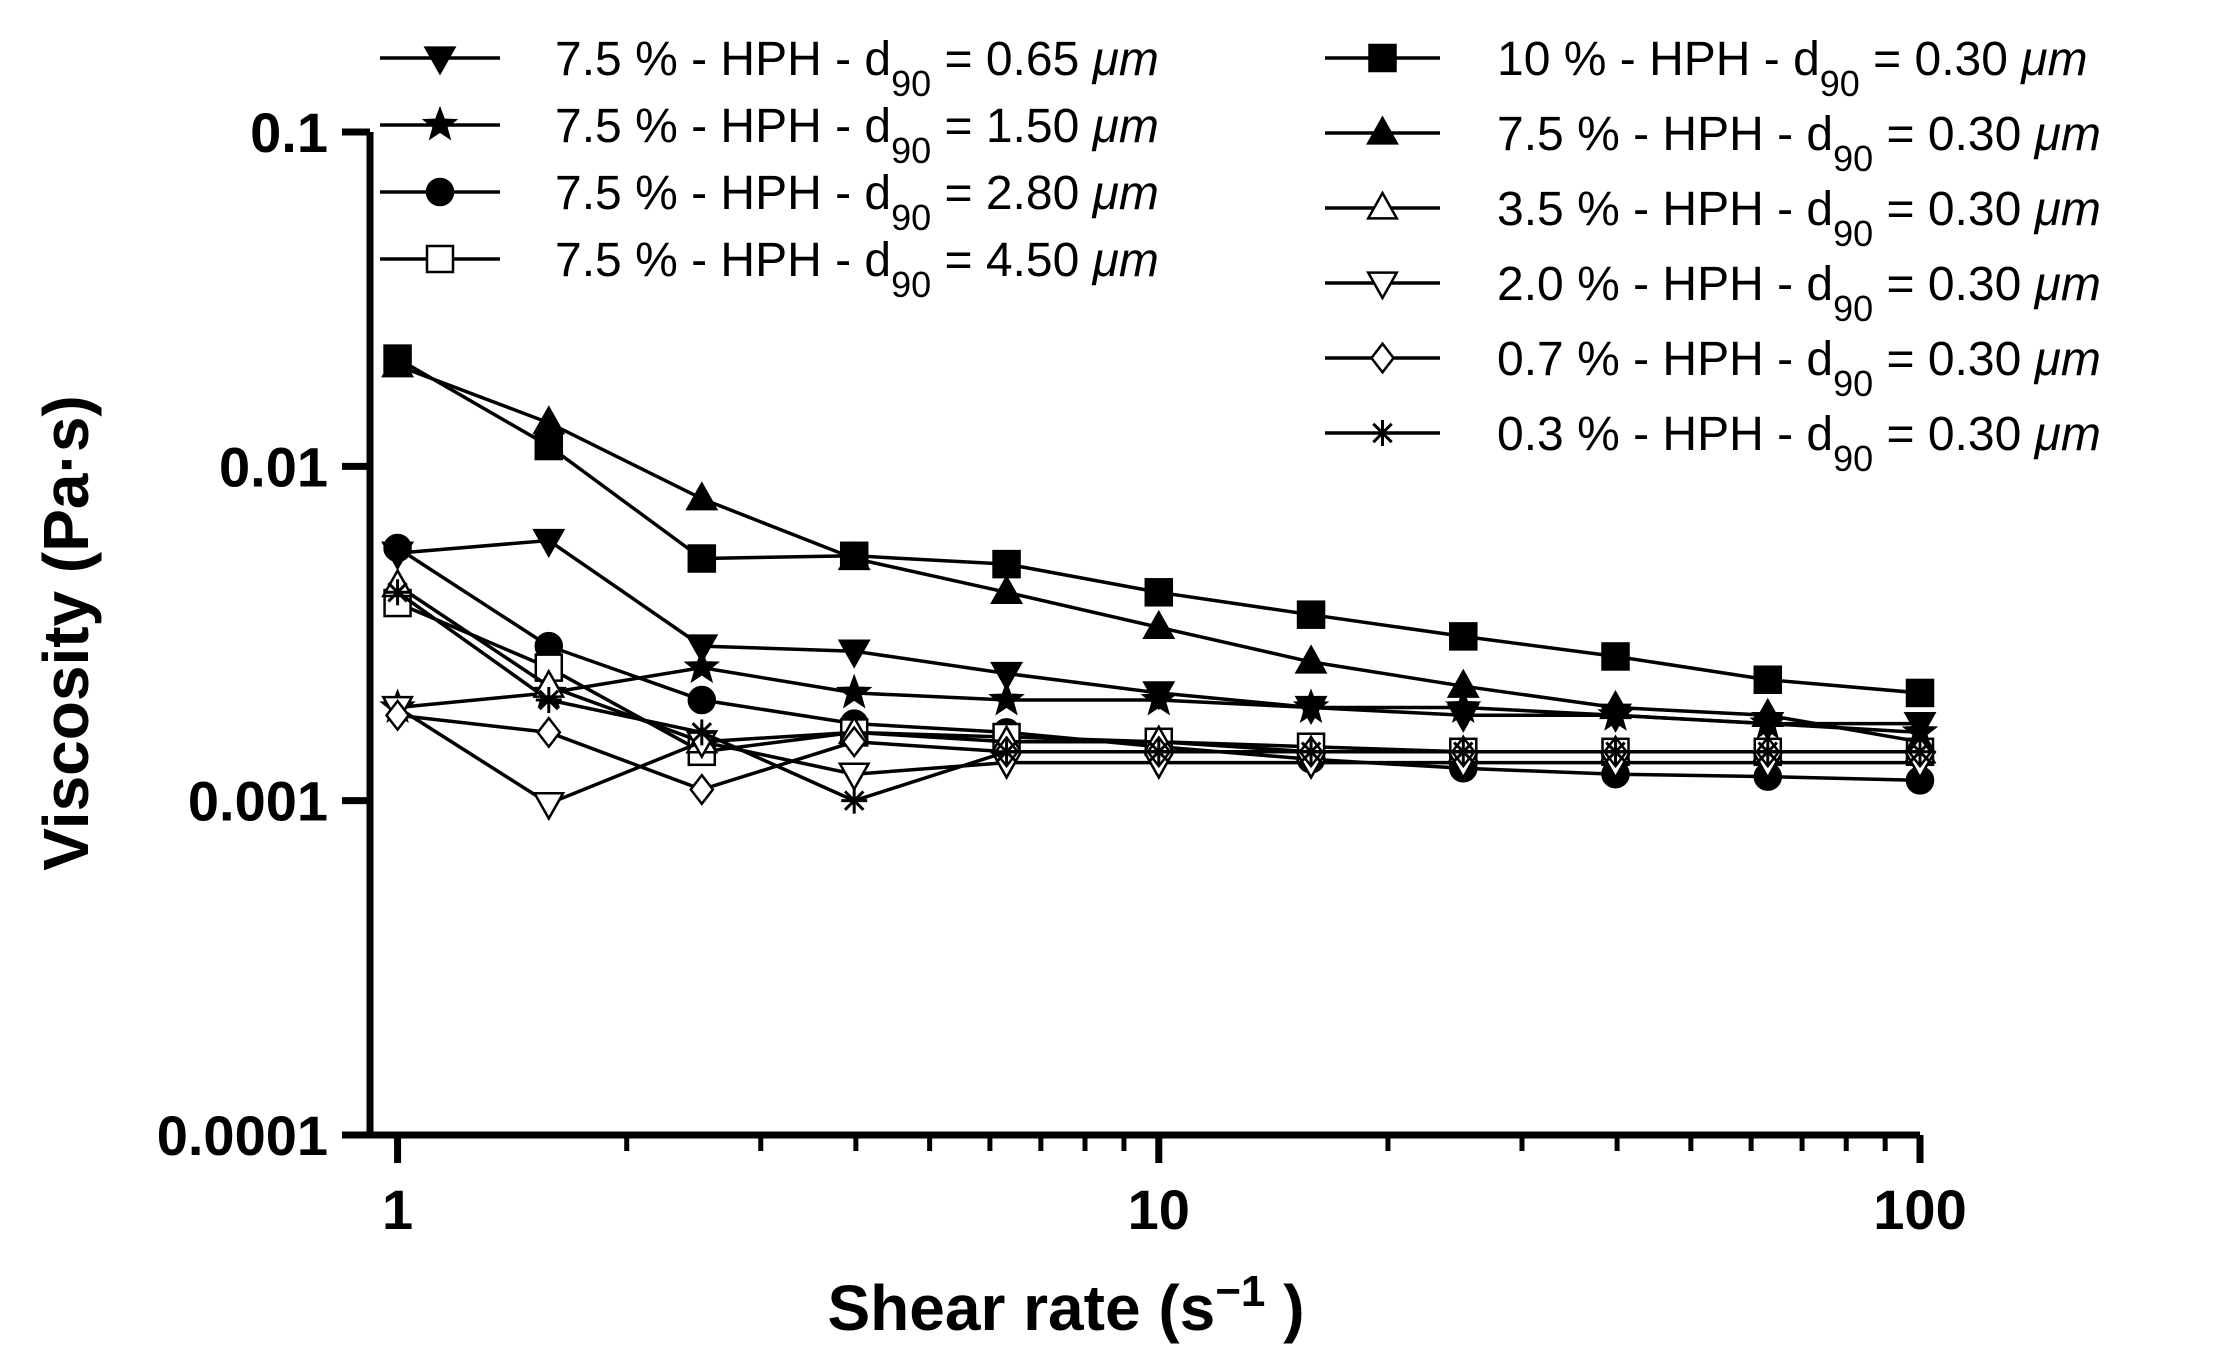  I want to click on legend-entry: 7.5 % - HPH - d90 = 0.65 μm, so click(769, 68).